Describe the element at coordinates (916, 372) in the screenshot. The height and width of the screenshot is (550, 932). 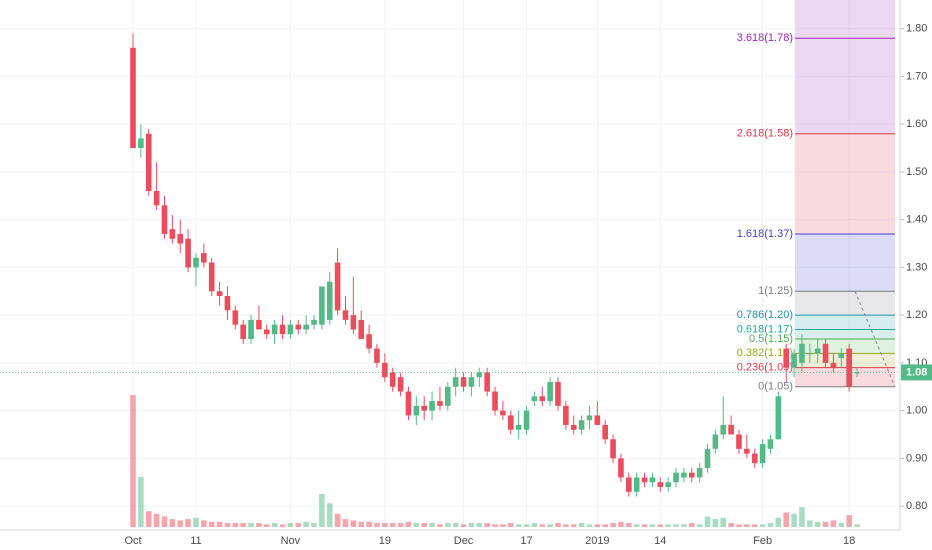
I see `last-price-label: 1.08` at that location.